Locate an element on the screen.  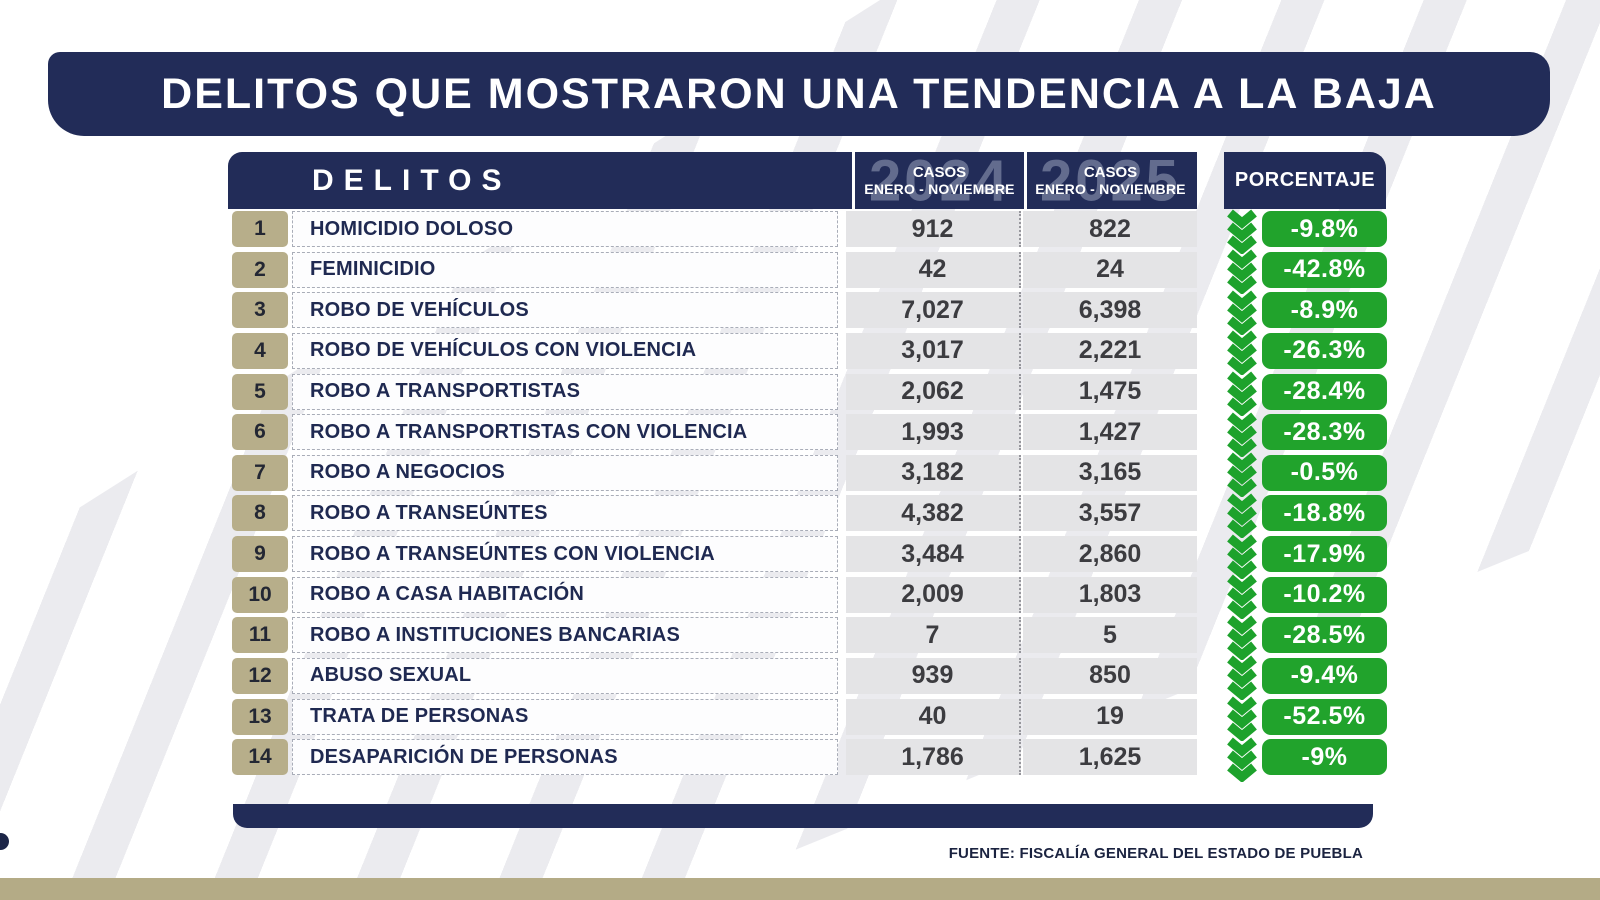
cases-2025-cell: 19 is located at coordinates (1110, 716).